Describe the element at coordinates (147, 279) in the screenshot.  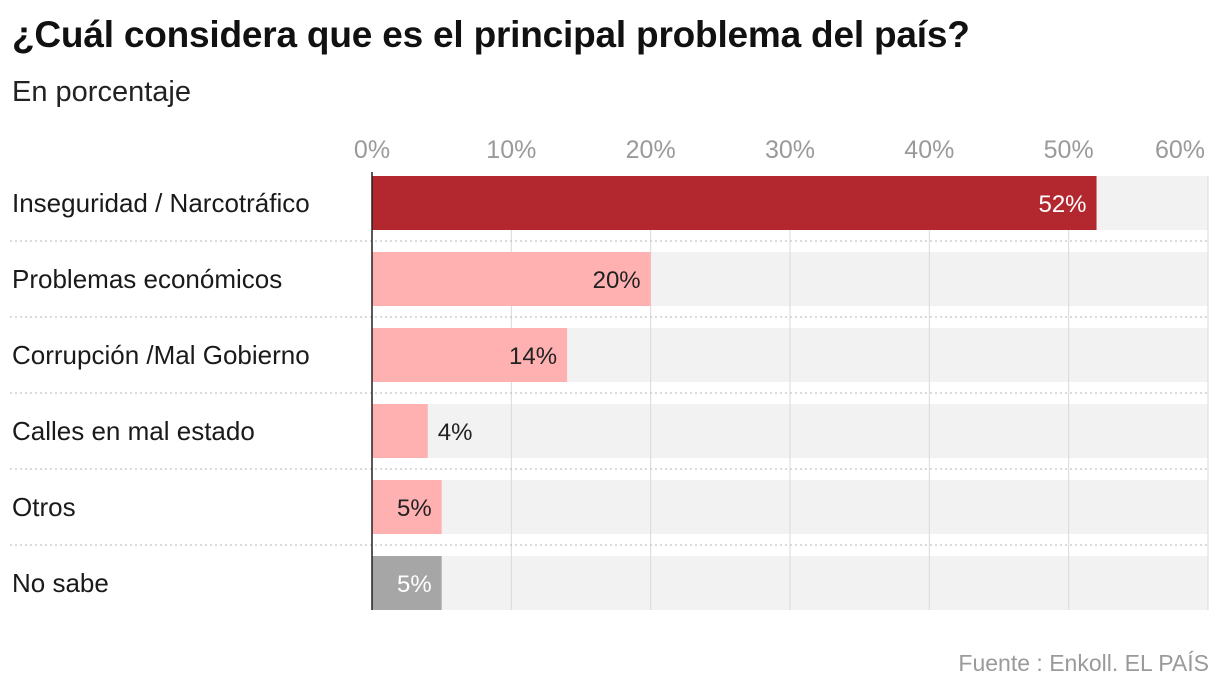
I see `category-label: Problemas económicos` at that location.